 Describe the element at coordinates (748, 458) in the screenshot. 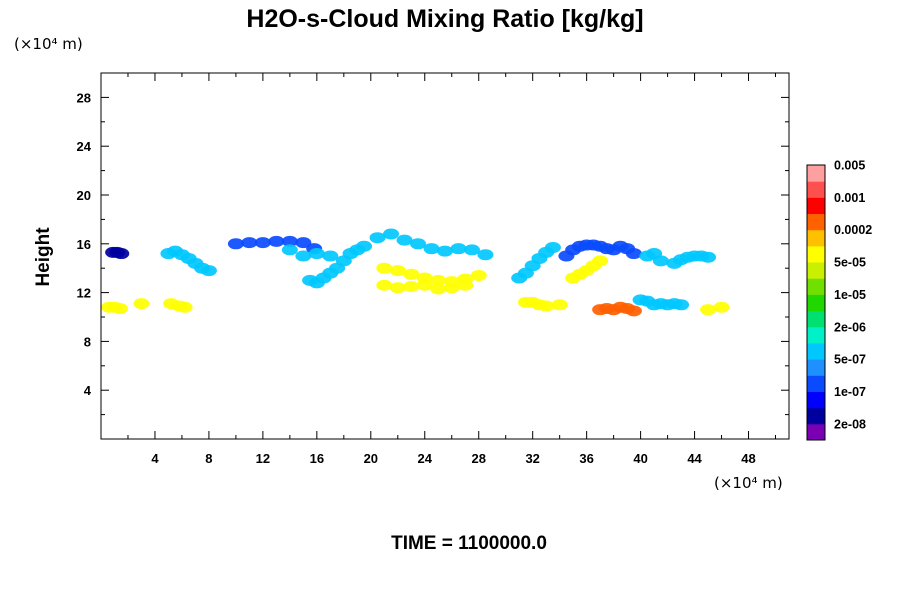

I see `x-tick-label: 48` at that location.